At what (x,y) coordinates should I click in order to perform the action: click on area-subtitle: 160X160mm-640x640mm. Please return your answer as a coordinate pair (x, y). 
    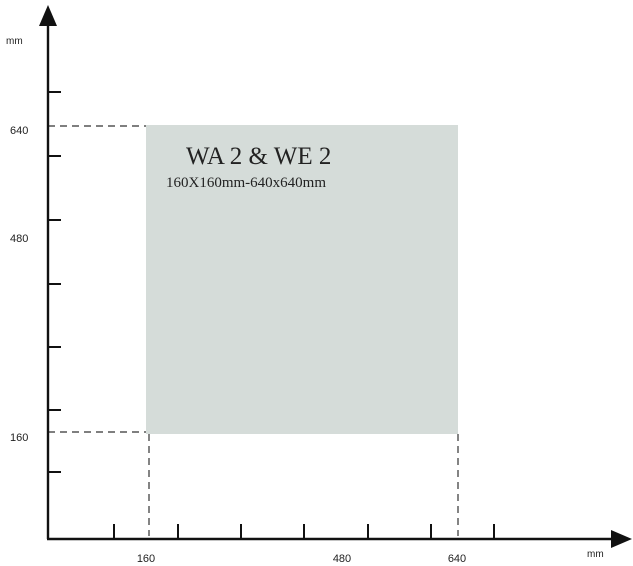
    Looking at the image, I should click on (246, 183).